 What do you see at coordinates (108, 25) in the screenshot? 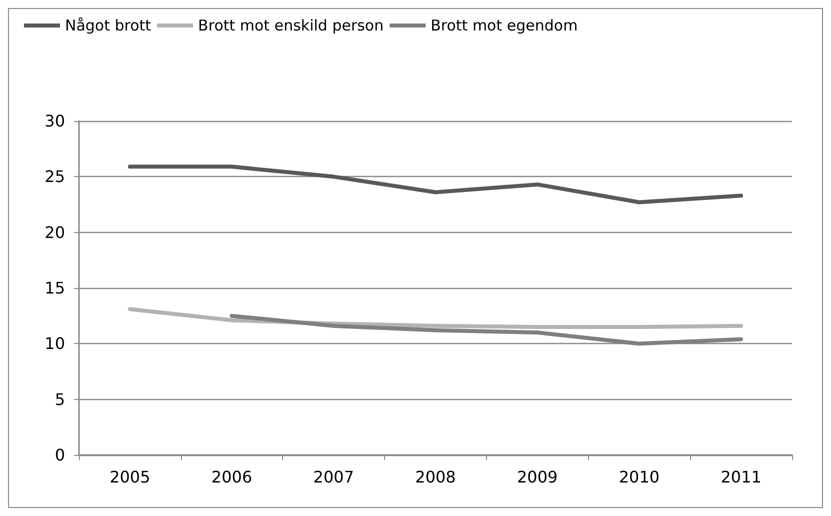
I see `legend-label: Något brott` at bounding box center [108, 25].